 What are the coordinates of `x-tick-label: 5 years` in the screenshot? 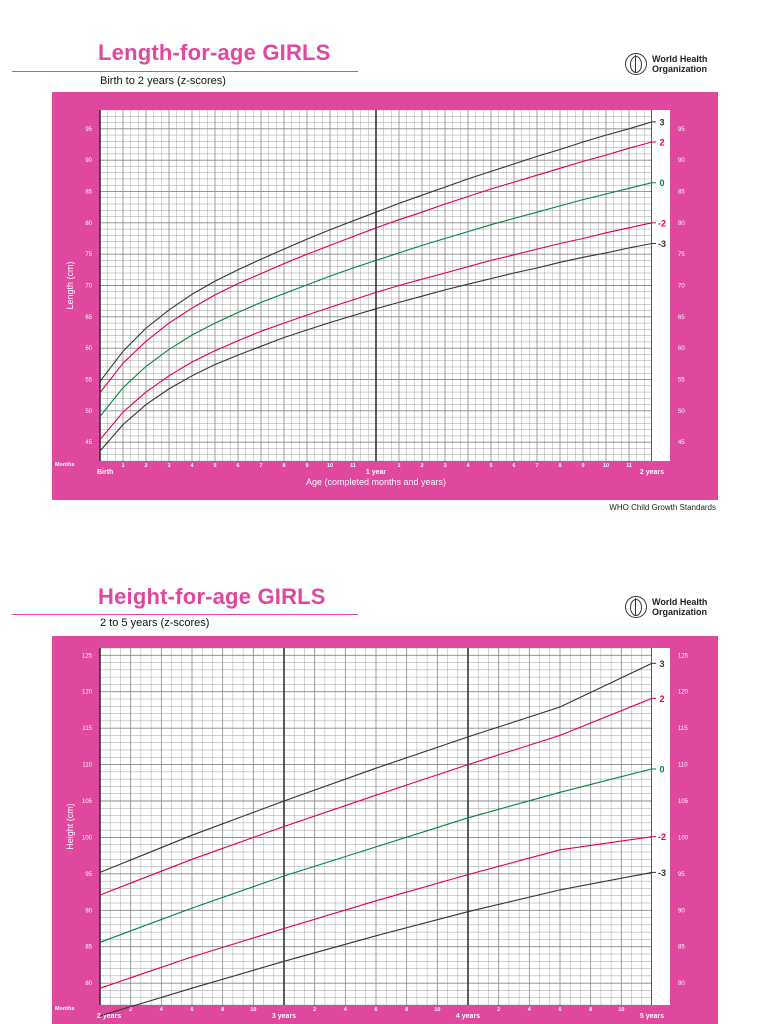 It's located at (652, 1016).